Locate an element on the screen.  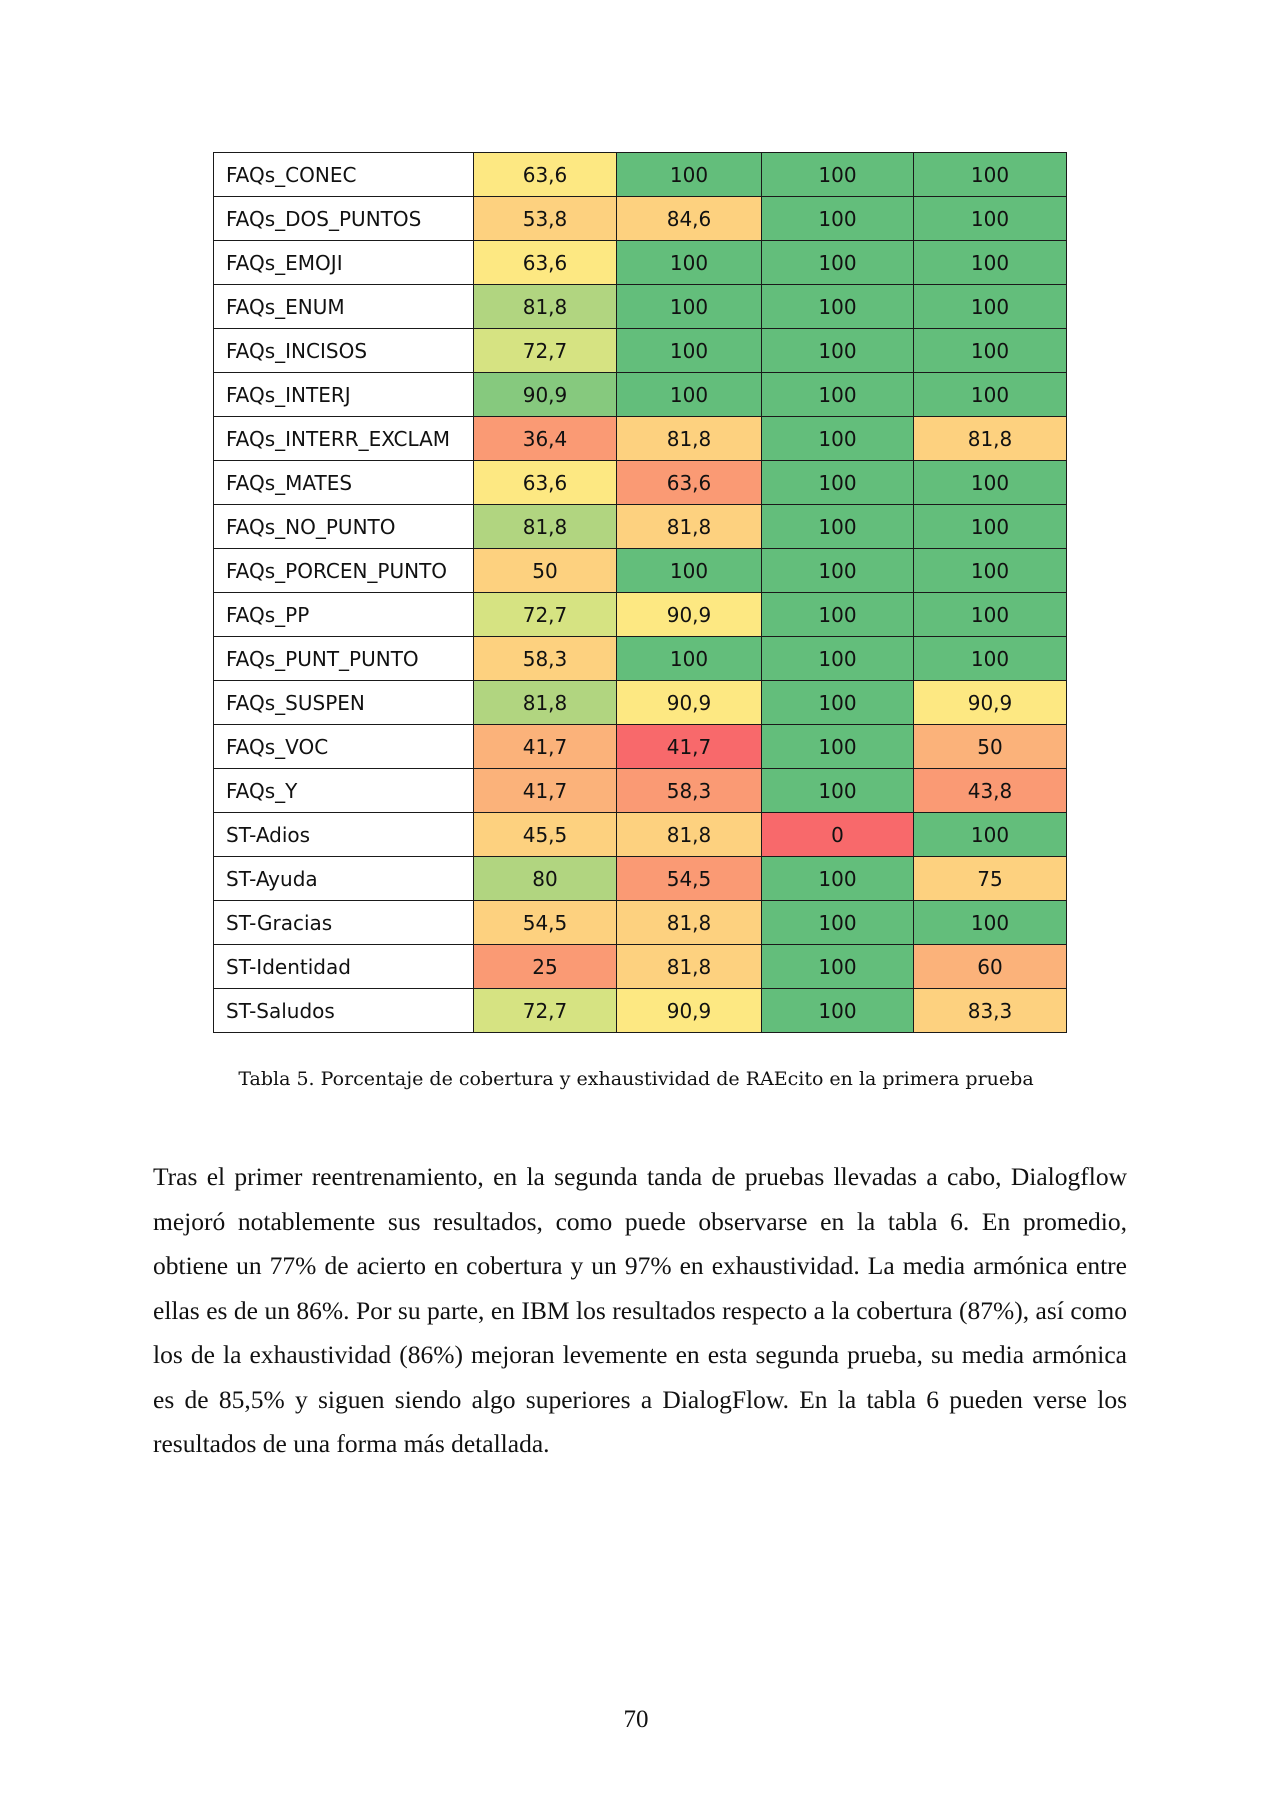
table-row: FAQs_PORCEN_PUNTO 50 100 100 100 is located at coordinates (640, 570).